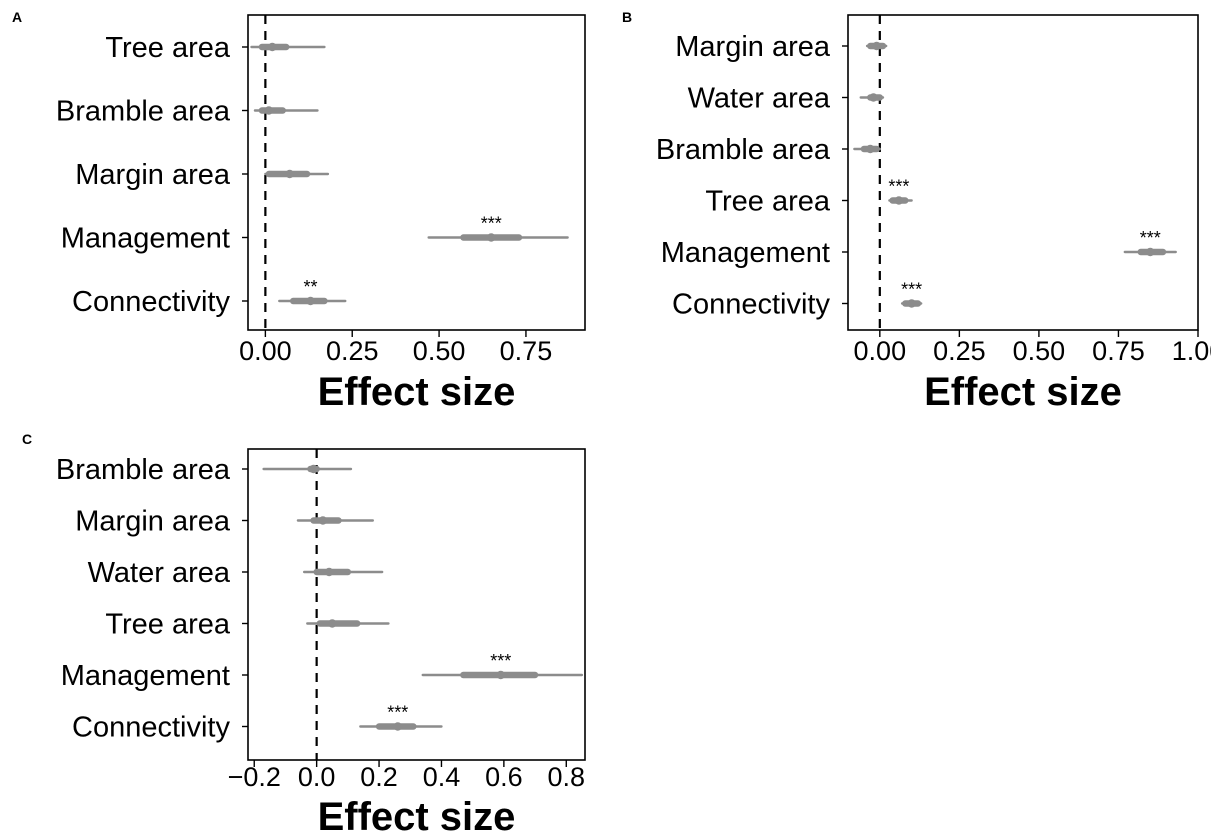 This screenshot has width=1211, height=835. What do you see at coordinates (627, 17) in the screenshot?
I see `panel-letter: B` at bounding box center [627, 17].